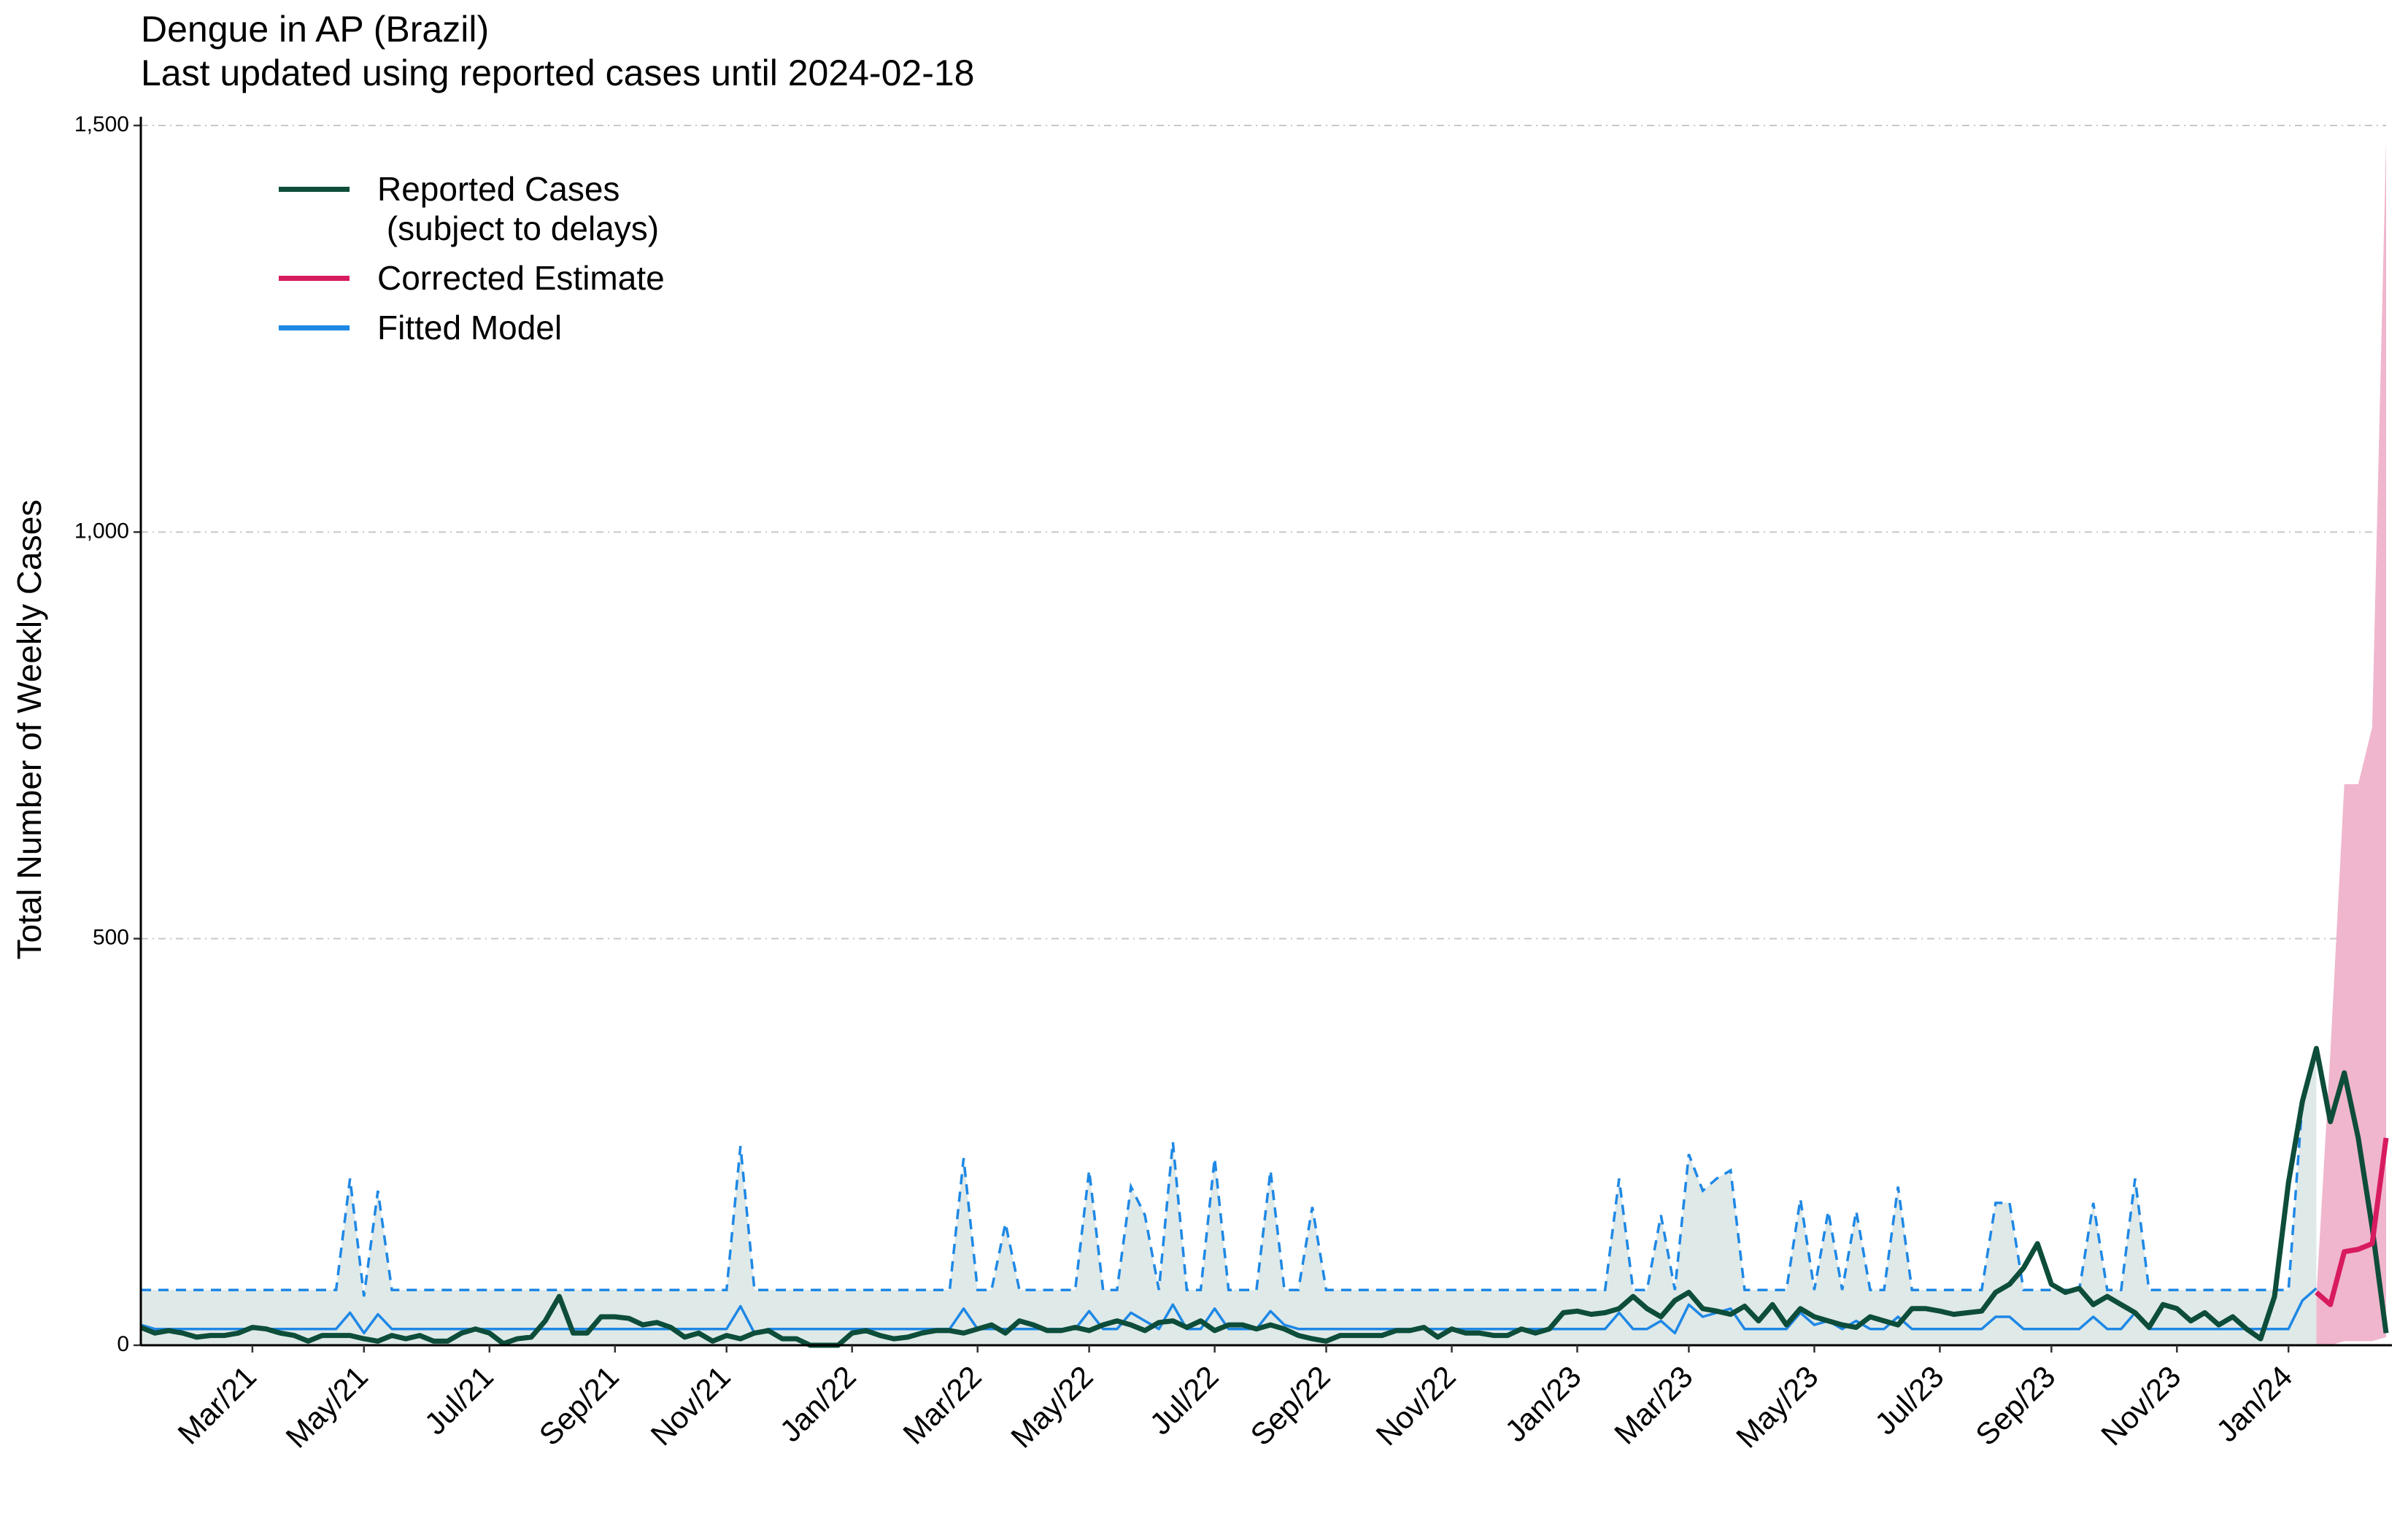 This screenshot has width=2408, height=1532. I want to click on x-tick-label: Jul/22, so click(1183, 1400).